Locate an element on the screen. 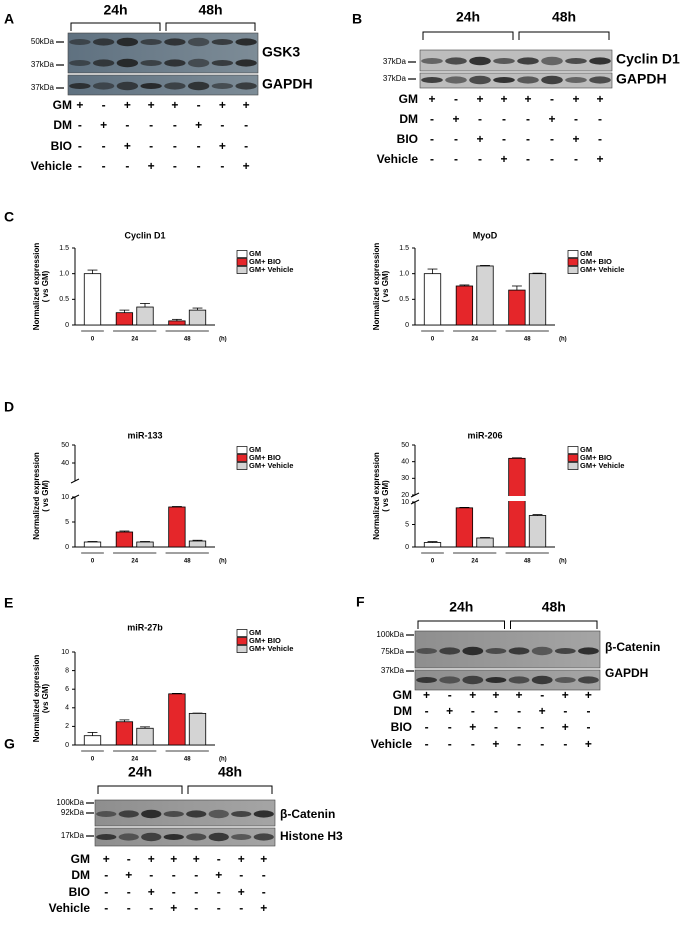 The image size is (685, 945). size-marker: 17kDa is located at coordinates (73, 835).